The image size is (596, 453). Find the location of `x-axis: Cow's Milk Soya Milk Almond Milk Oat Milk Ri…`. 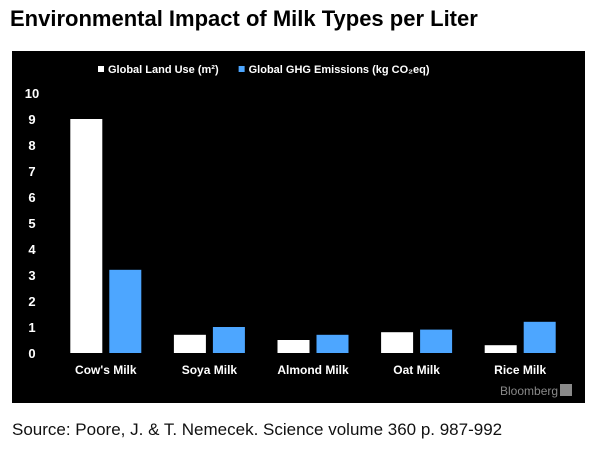

x-axis: Cow's Milk Soya Milk Almond Milk Oat Milk Ri… is located at coordinates (310, 370).